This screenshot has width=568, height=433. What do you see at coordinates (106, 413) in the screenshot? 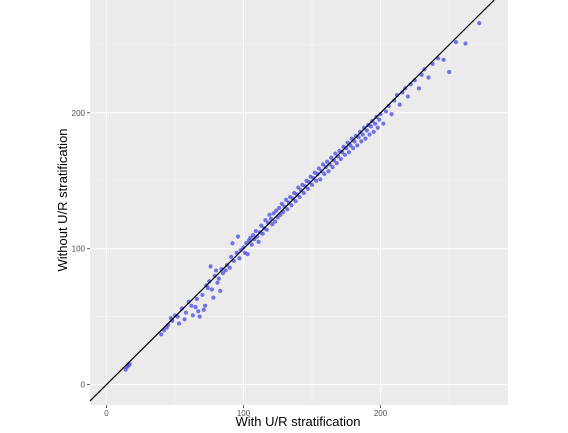
I see `x-tick-label: 0` at bounding box center [106, 413].